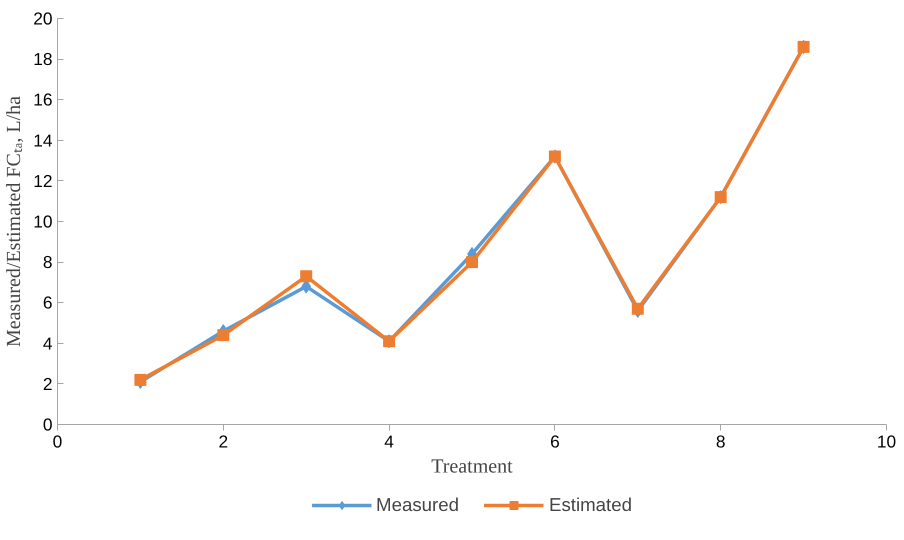  Describe the element at coordinates (47, 384) in the screenshot. I see `y-tick-label: 2` at that location.